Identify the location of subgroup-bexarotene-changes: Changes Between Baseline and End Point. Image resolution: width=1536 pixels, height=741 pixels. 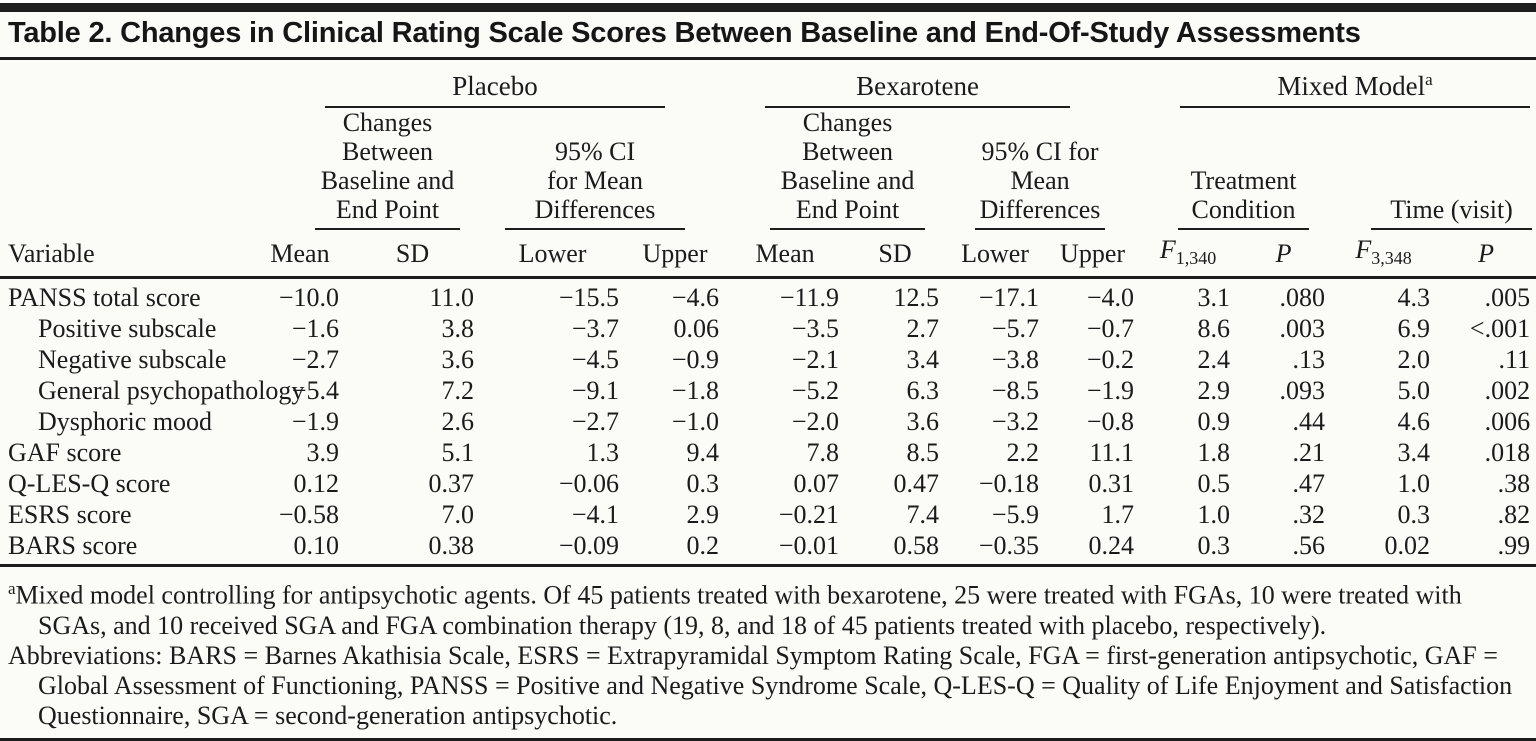
(835, 169).